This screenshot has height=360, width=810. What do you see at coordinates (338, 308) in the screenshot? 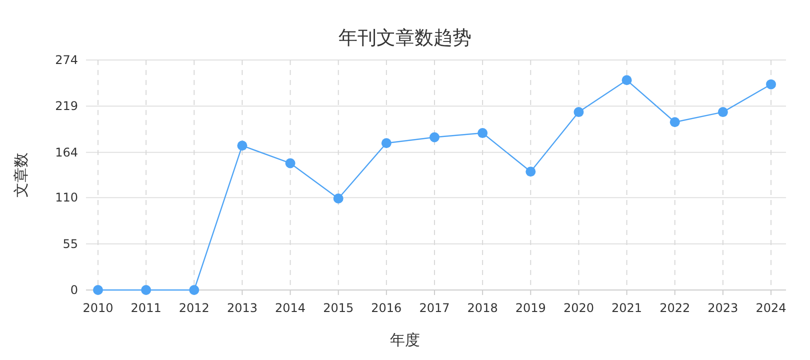
I see `x-tick-label: 2015` at bounding box center [338, 308].